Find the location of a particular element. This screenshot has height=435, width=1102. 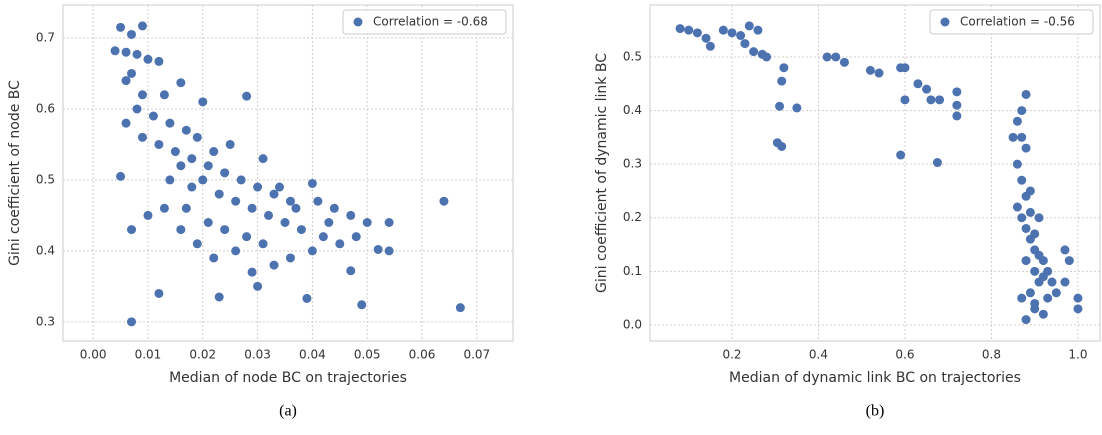

legend-marker is located at coordinates (358, 22).